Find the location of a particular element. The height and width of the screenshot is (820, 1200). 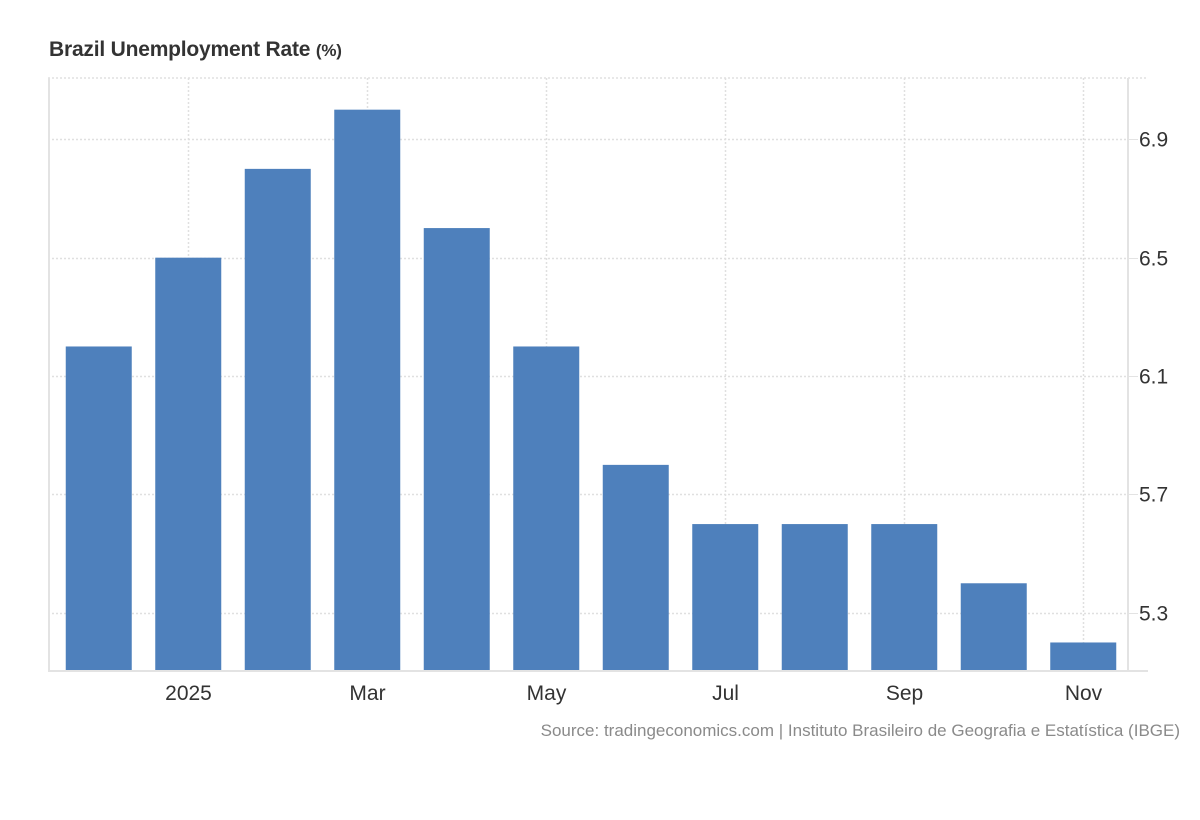

x-axis-label: Jul is located at coordinates (725, 693).